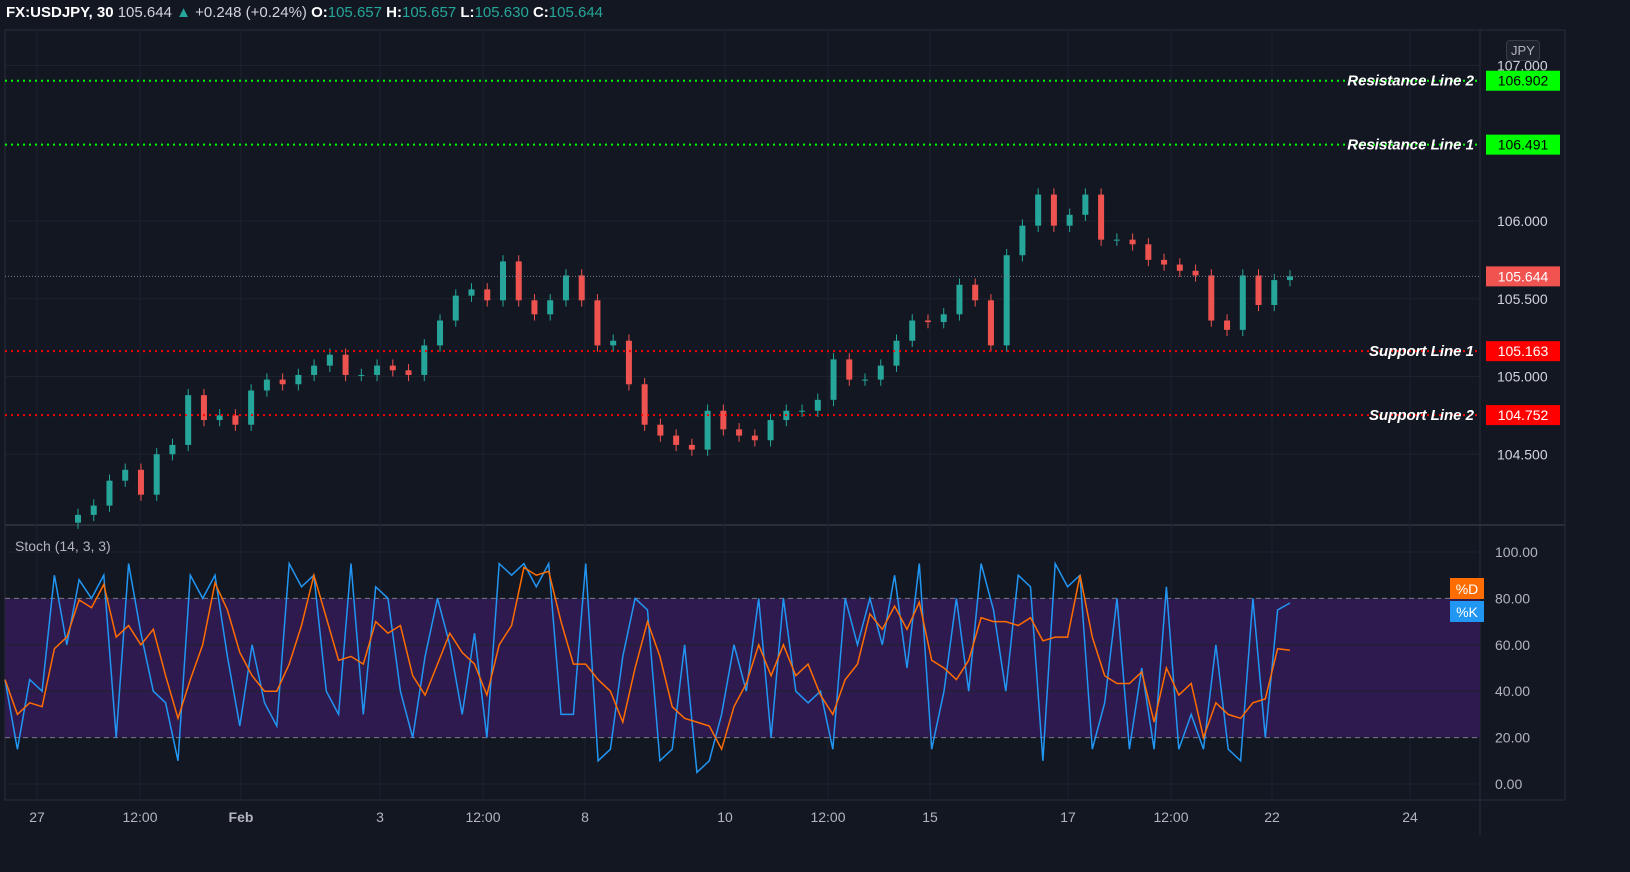 The height and width of the screenshot is (872, 1630). Describe the element at coordinates (354, 12) in the screenshot. I see `open-value: 105.657` at that location.